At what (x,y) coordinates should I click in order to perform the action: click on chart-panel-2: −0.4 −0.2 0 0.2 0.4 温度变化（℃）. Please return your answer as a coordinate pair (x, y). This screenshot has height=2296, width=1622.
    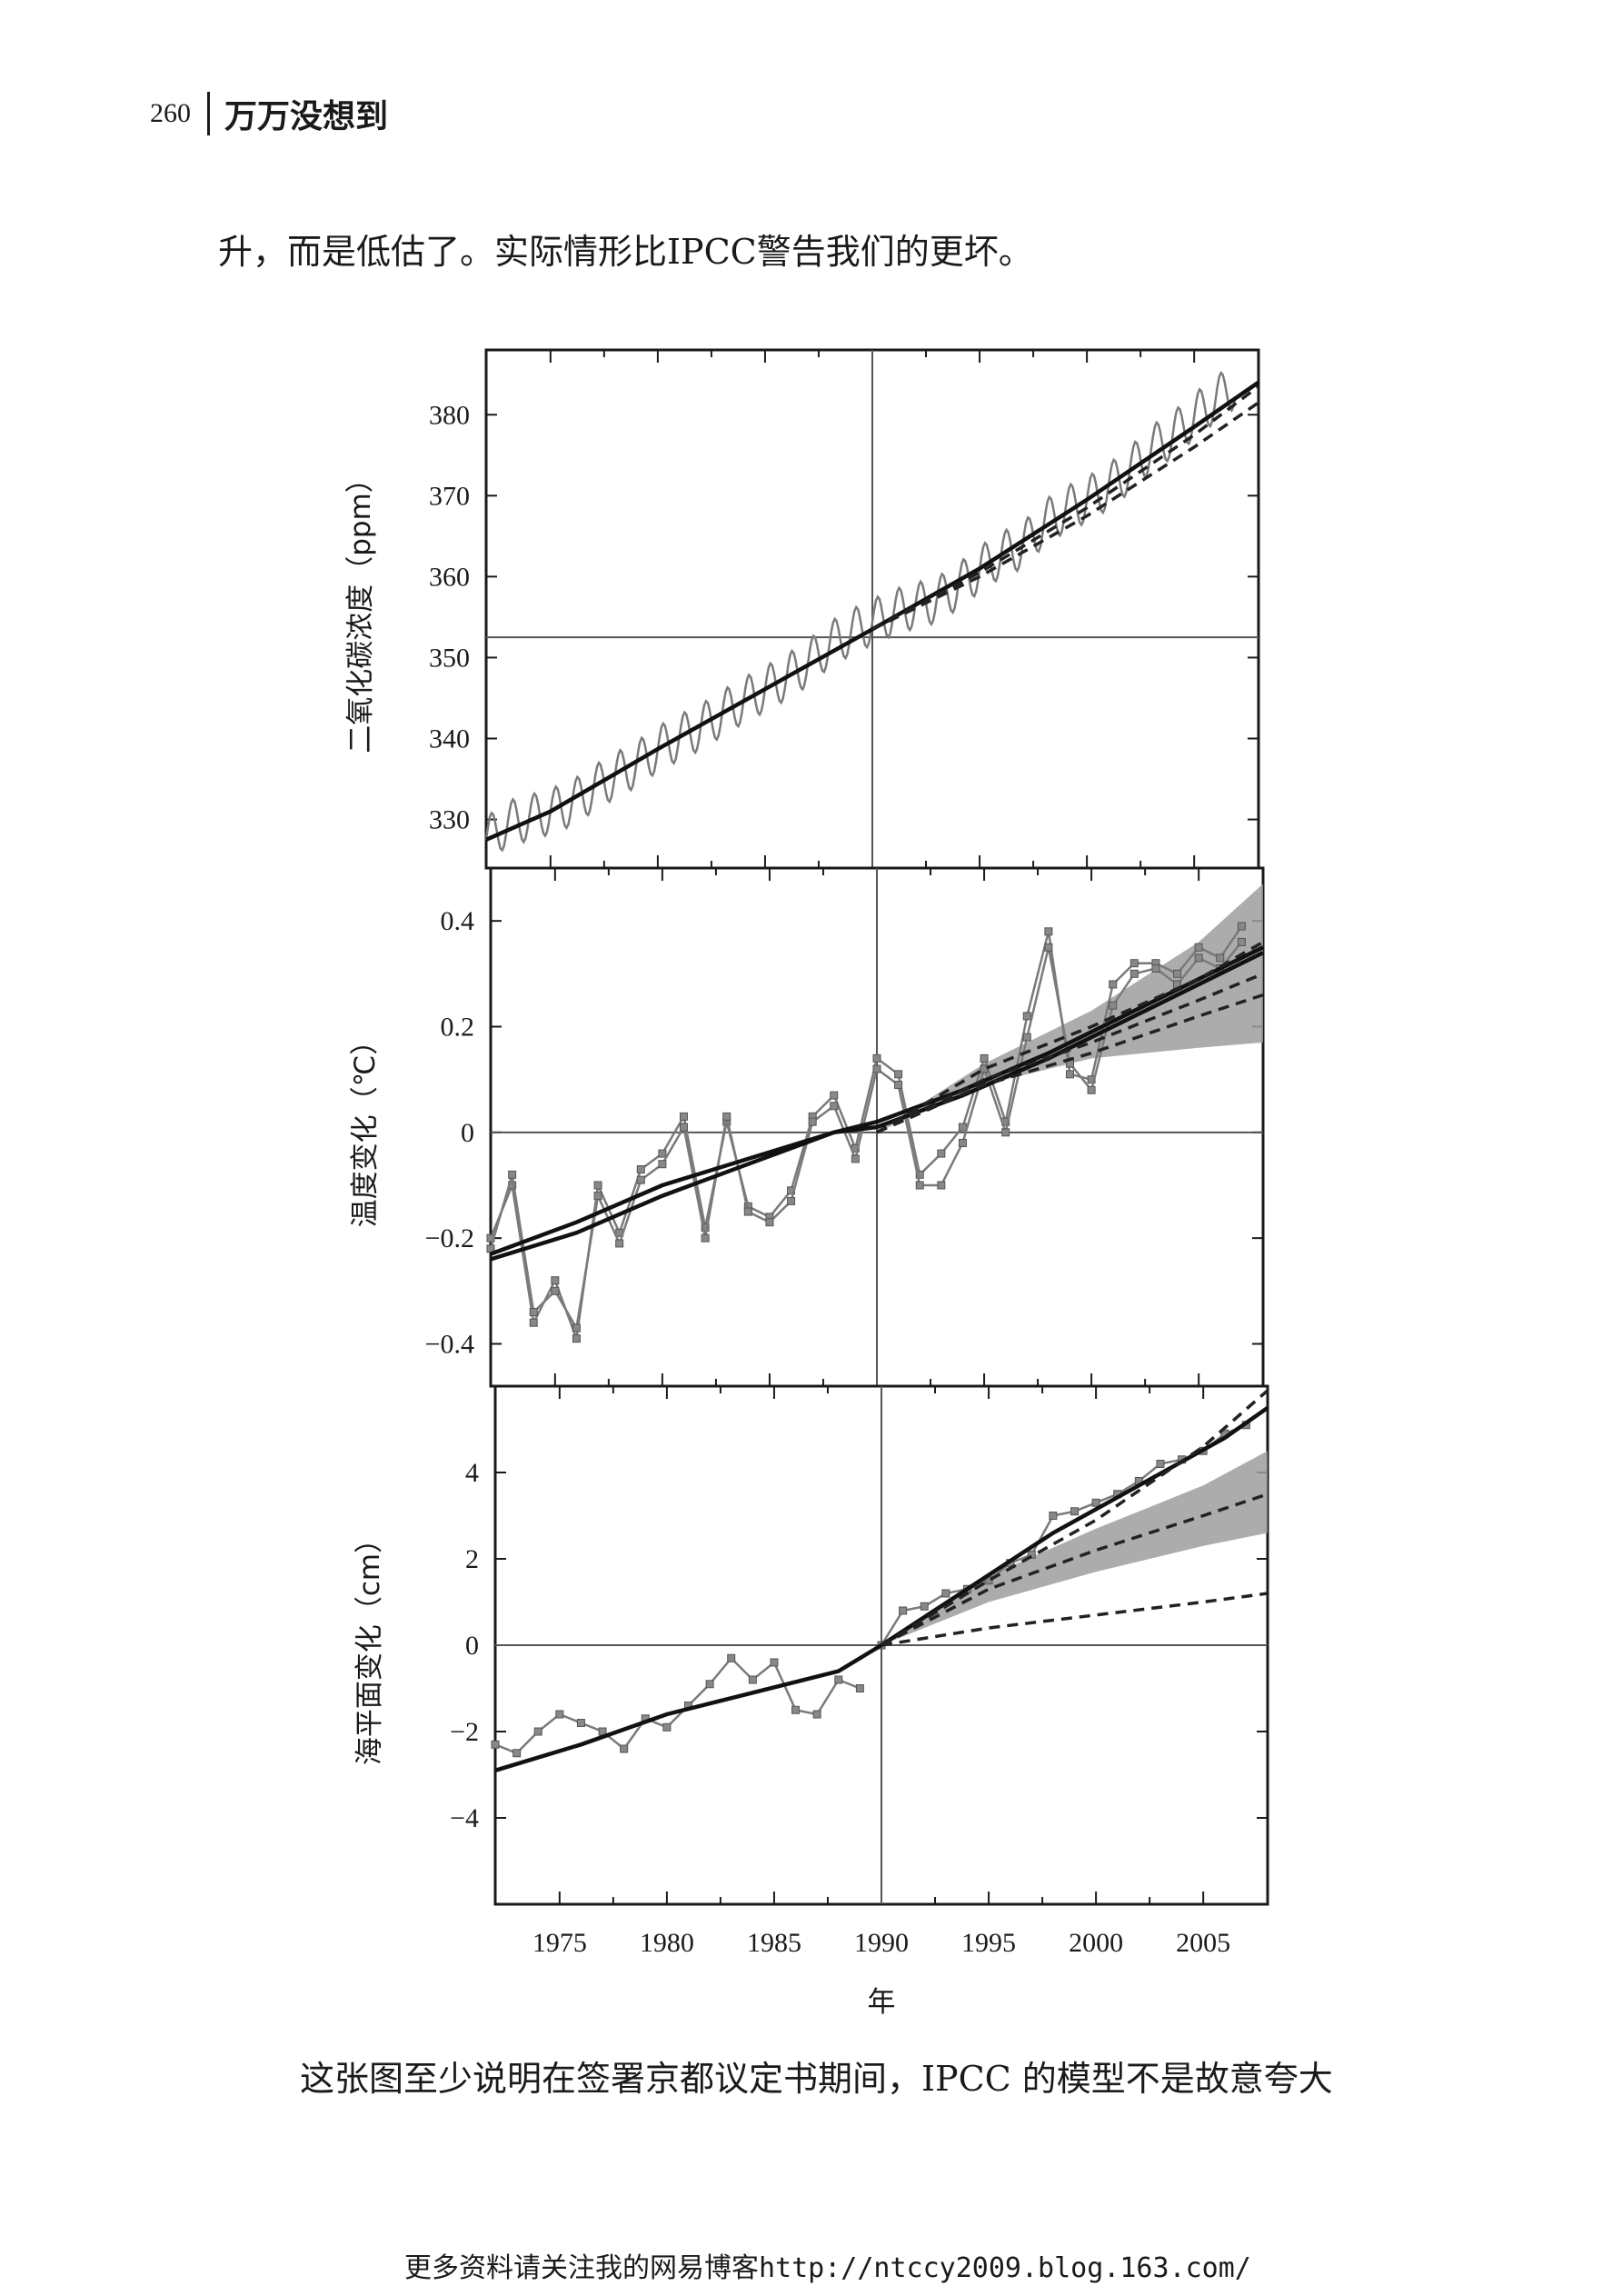
    Looking at the image, I should click on (807, 1127).